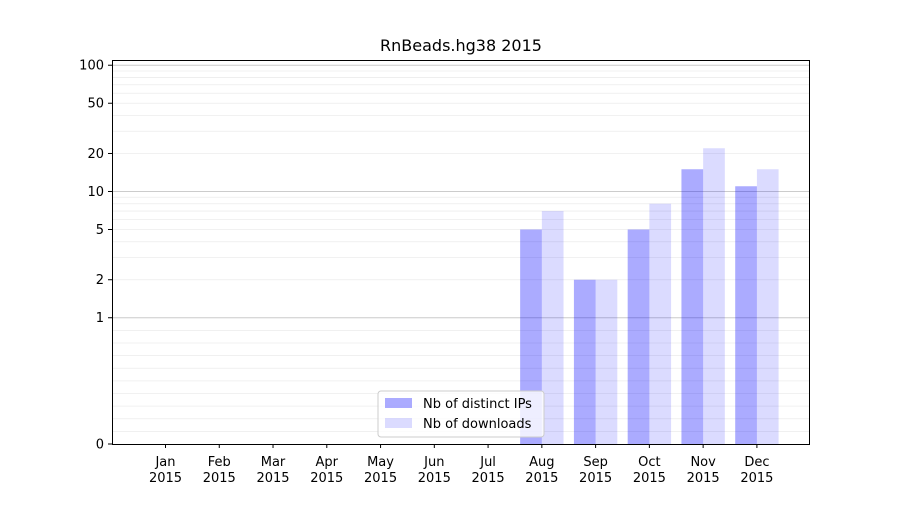  Describe the element at coordinates (488, 470) in the screenshot. I see `x-tick-label: Jul 2015` at that location.